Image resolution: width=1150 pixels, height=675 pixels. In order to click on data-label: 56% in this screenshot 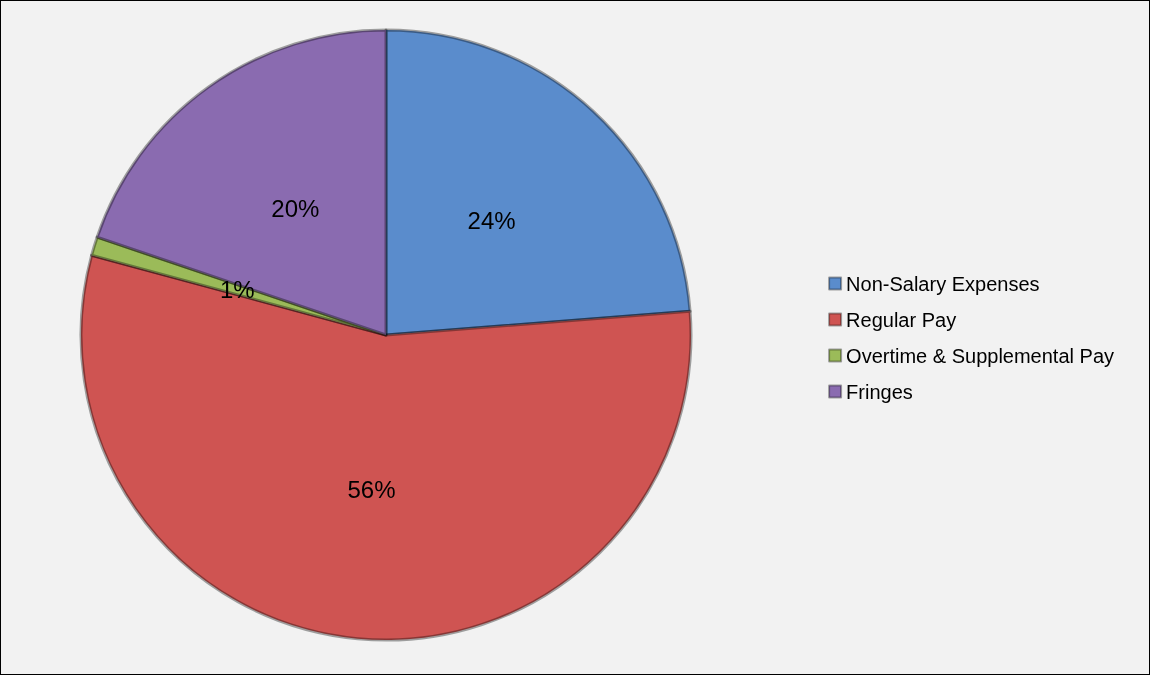, I will do `click(371, 490)`.